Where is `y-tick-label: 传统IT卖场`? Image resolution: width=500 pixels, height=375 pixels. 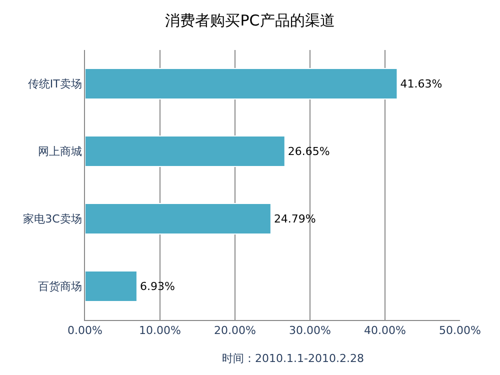
y-tick-label: 传统IT卖场 is located at coordinates (55, 84).